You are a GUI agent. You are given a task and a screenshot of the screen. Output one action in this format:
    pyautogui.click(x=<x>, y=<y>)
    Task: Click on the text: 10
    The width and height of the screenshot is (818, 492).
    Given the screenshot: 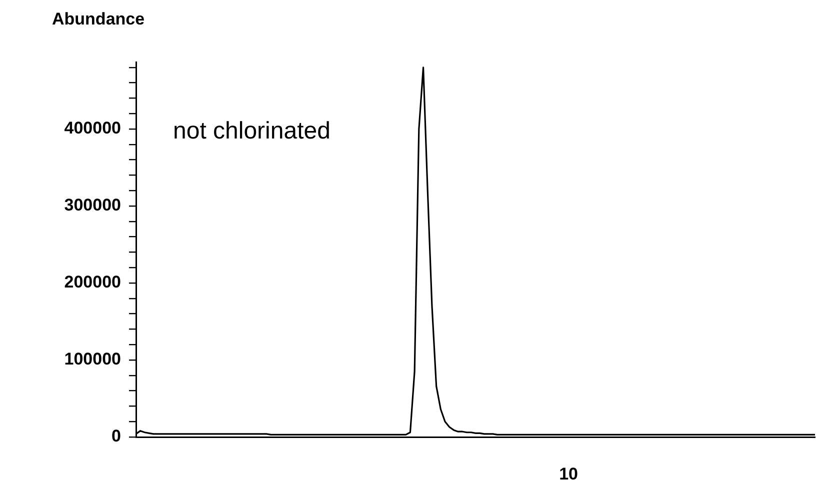 What is the action you would take?
    pyautogui.click(x=568, y=474)
    